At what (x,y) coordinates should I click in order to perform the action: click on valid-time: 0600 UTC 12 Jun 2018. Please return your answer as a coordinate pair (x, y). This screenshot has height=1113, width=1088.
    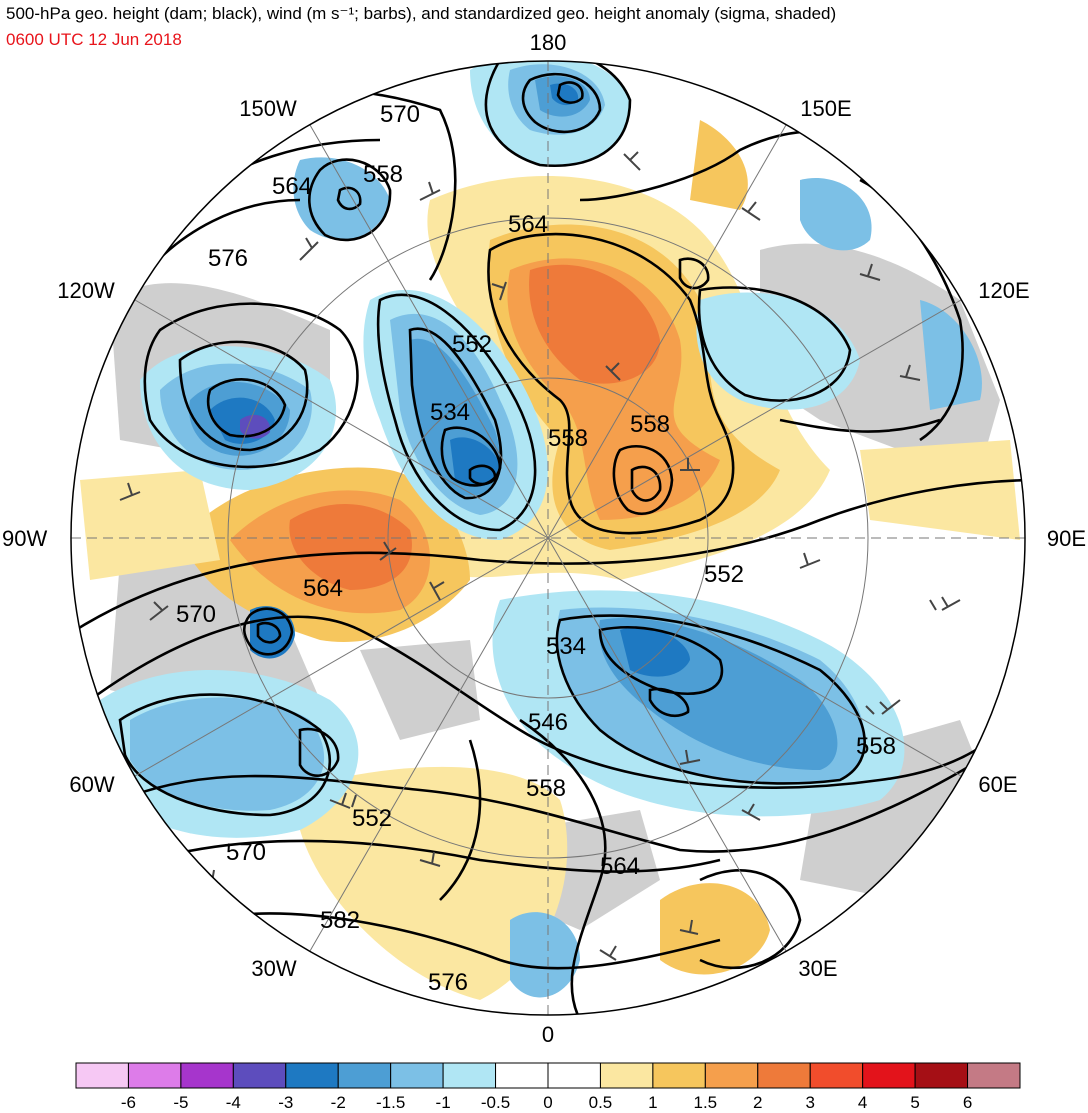
    Looking at the image, I should click on (94, 39).